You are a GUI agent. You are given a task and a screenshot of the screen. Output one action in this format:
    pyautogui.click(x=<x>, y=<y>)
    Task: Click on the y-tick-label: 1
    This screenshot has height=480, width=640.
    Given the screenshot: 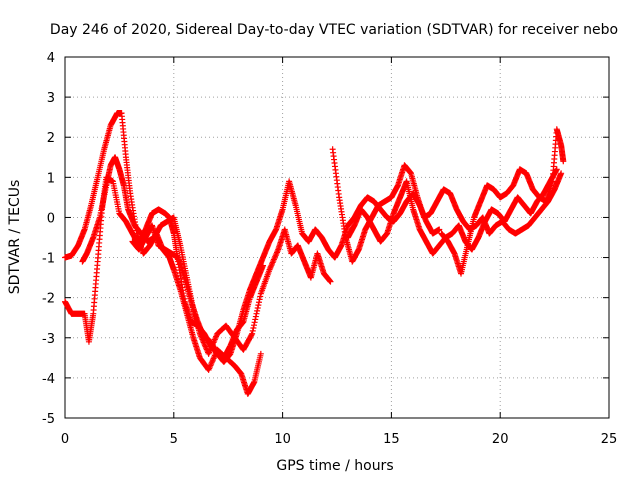 What is the action you would take?
    pyautogui.click(x=51, y=178)
    